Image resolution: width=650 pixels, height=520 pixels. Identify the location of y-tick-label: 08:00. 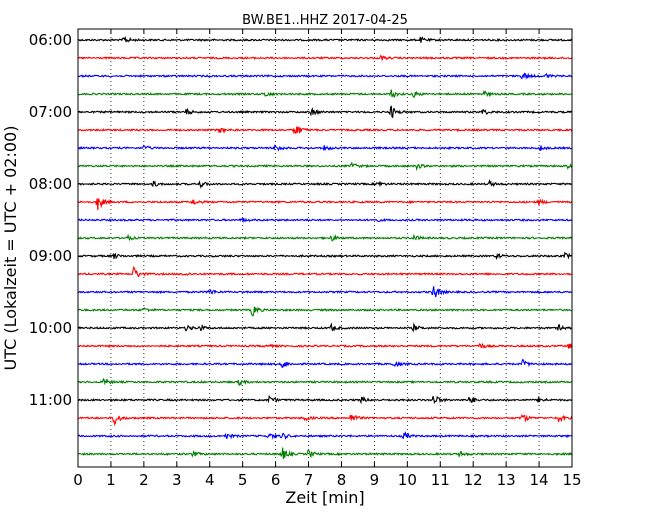
(50, 184).